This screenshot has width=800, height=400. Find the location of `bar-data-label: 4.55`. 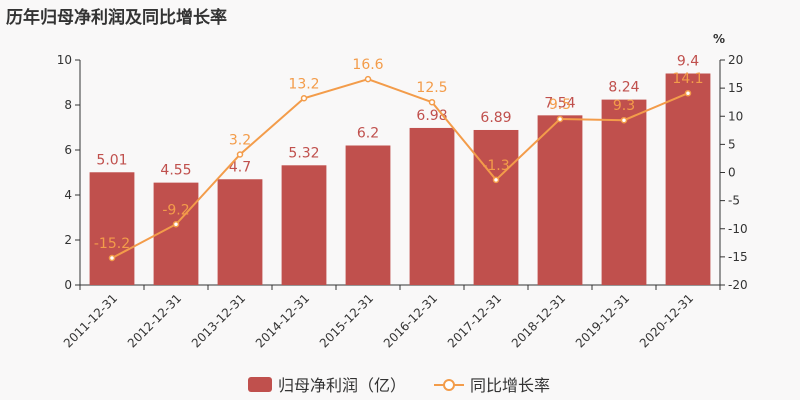

bar-data-label: 4.55 is located at coordinates (175, 171).